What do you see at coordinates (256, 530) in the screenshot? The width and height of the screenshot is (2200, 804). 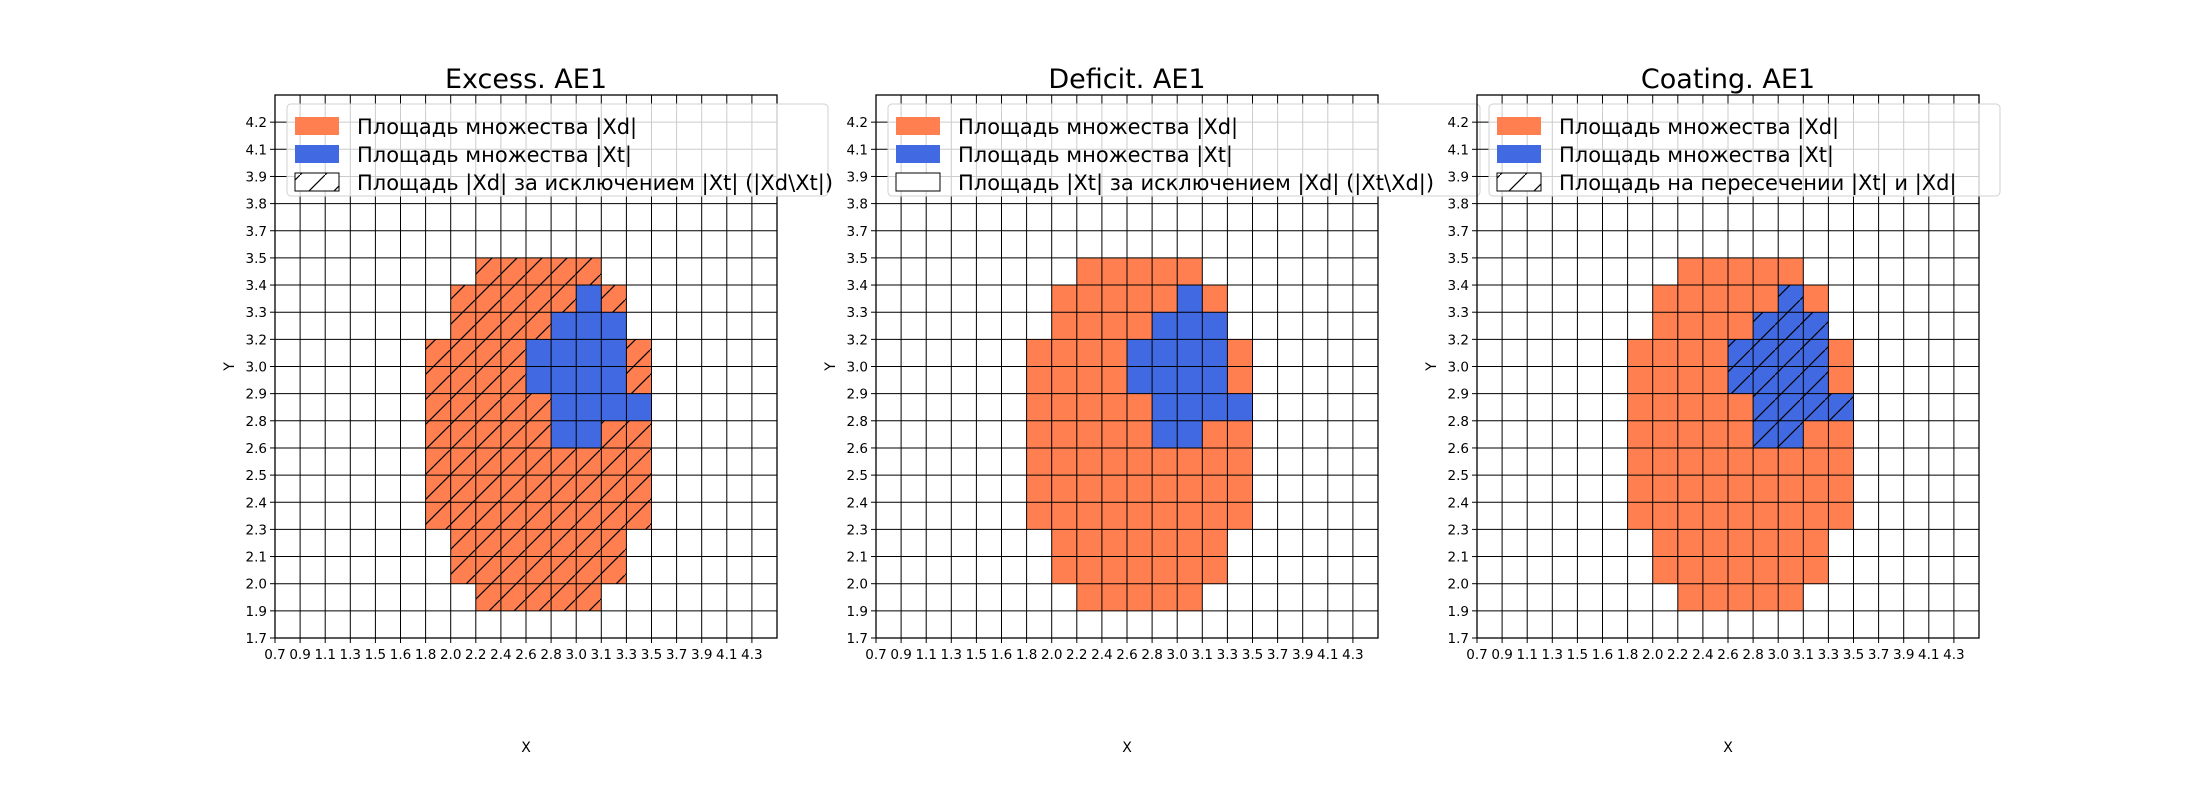 I see `y-tick-label: 2.3` at bounding box center [256, 530].